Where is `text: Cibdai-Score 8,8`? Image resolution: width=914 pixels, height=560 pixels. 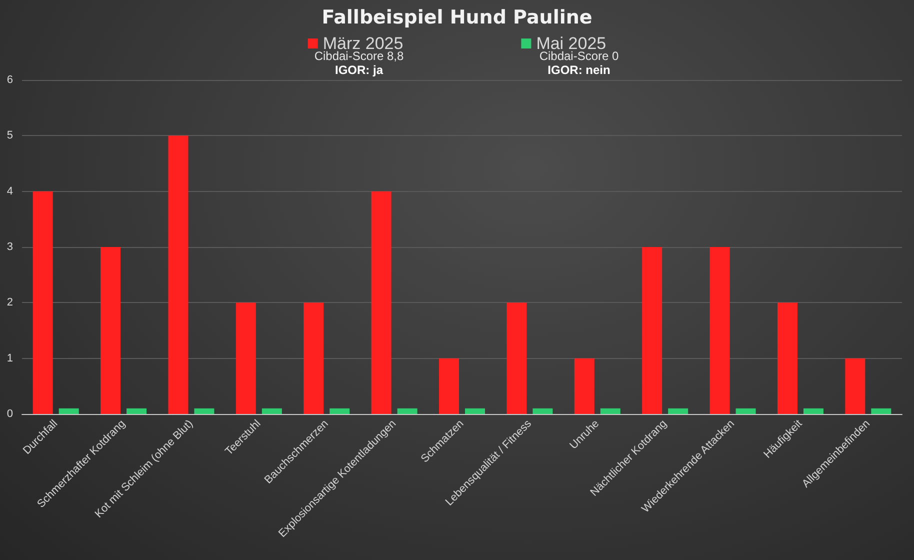 text: Cibdai-Score 8,8 is located at coordinates (359, 56).